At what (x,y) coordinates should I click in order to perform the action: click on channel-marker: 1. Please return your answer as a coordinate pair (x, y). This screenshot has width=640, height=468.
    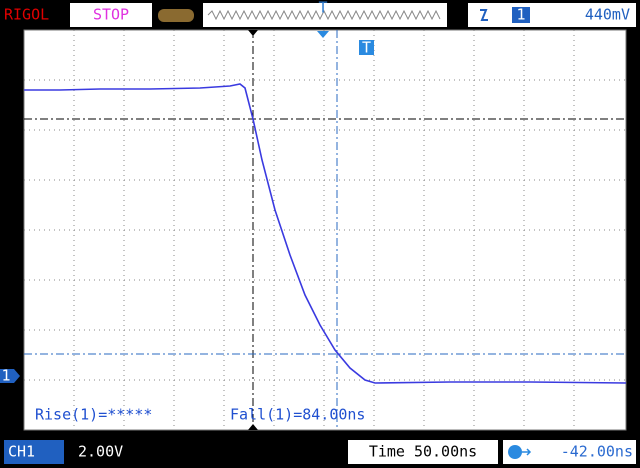
    Looking at the image, I should click on (5, 376).